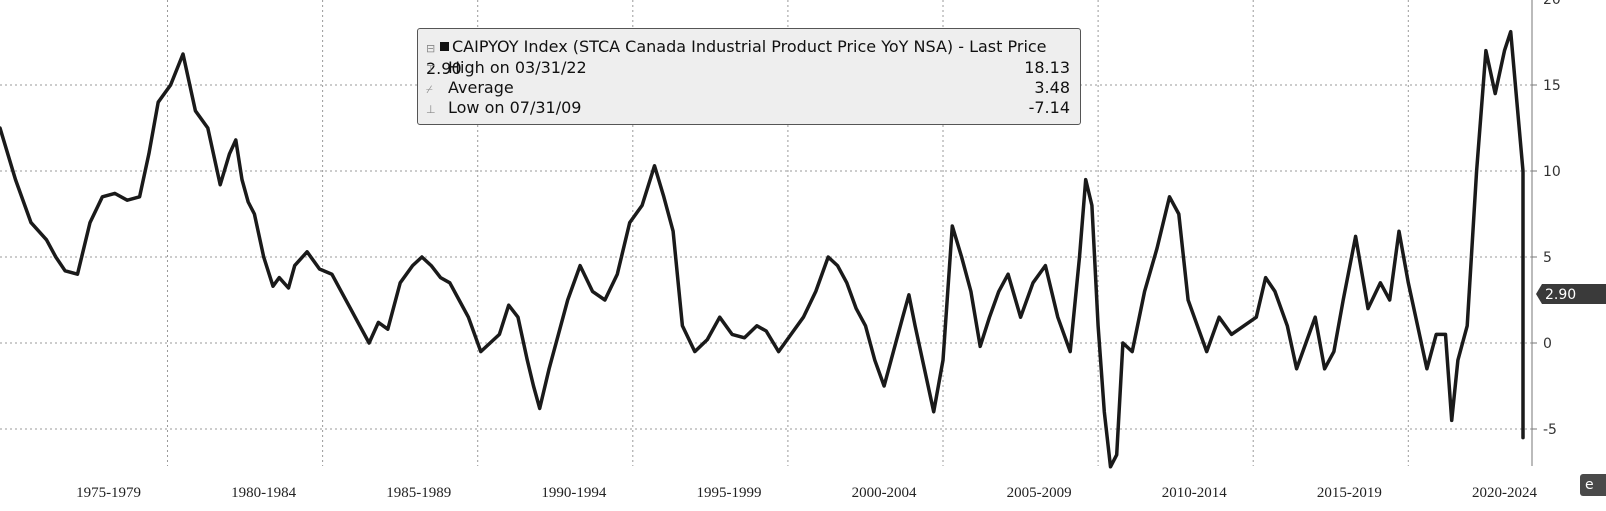 Image resolution: width=1606 pixels, height=511 pixels. What do you see at coordinates (1547, 258) in the screenshot?
I see `y-tick-label: 5` at bounding box center [1547, 258].